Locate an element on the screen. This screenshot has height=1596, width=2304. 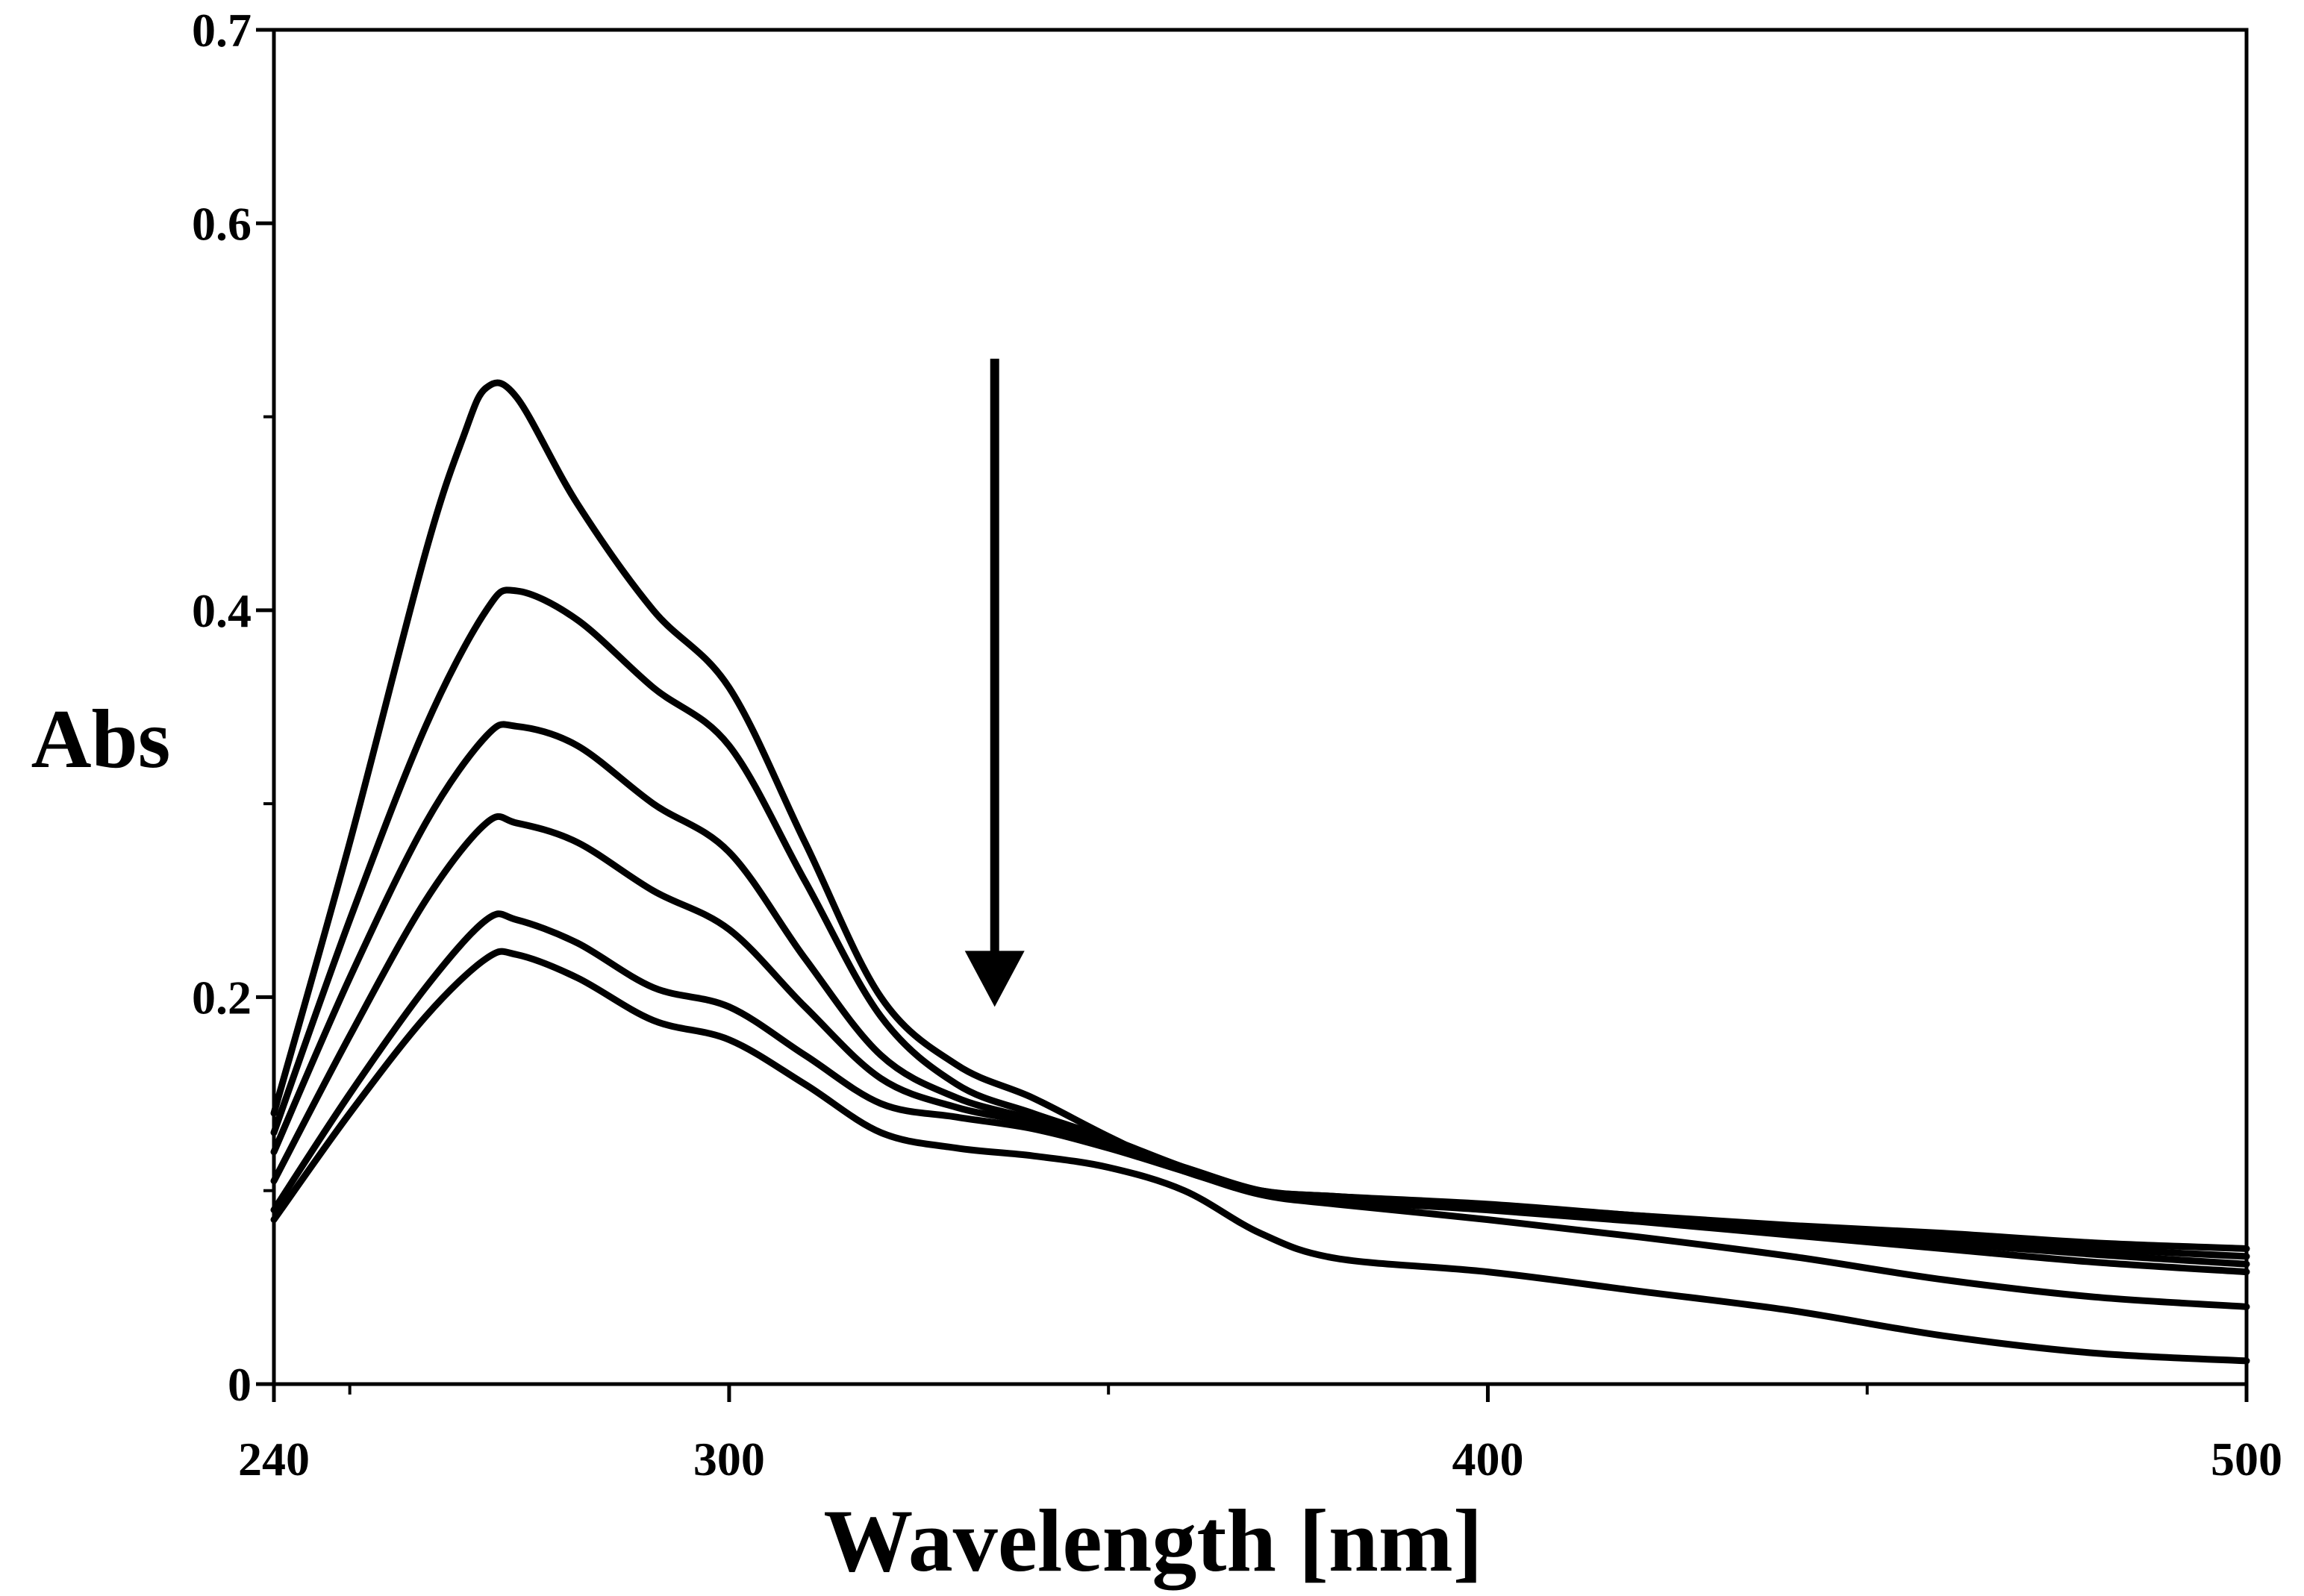
y-tick-label-0: 0 is located at coordinates (240, 1384).